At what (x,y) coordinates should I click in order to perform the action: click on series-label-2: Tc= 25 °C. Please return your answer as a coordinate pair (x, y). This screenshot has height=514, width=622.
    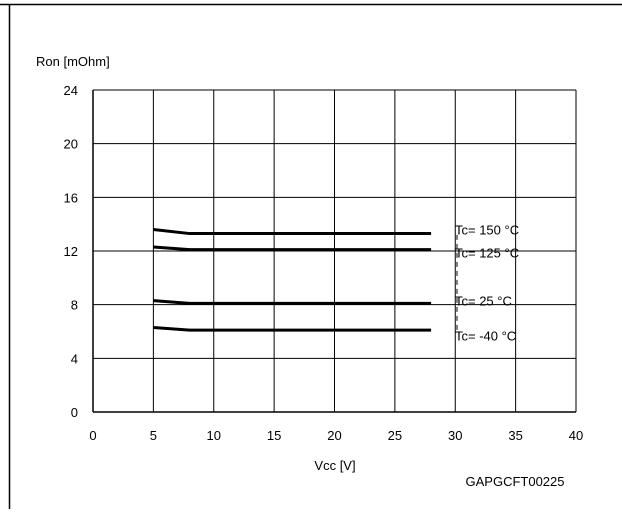
    Looking at the image, I should click on (483, 301).